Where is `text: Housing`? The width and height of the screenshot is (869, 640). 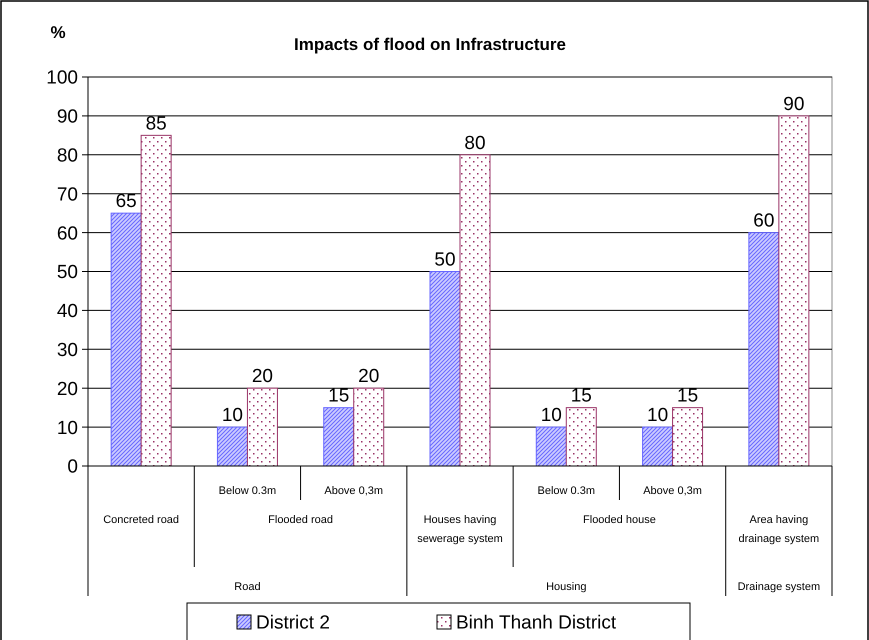 text: Housing is located at coordinates (566, 587).